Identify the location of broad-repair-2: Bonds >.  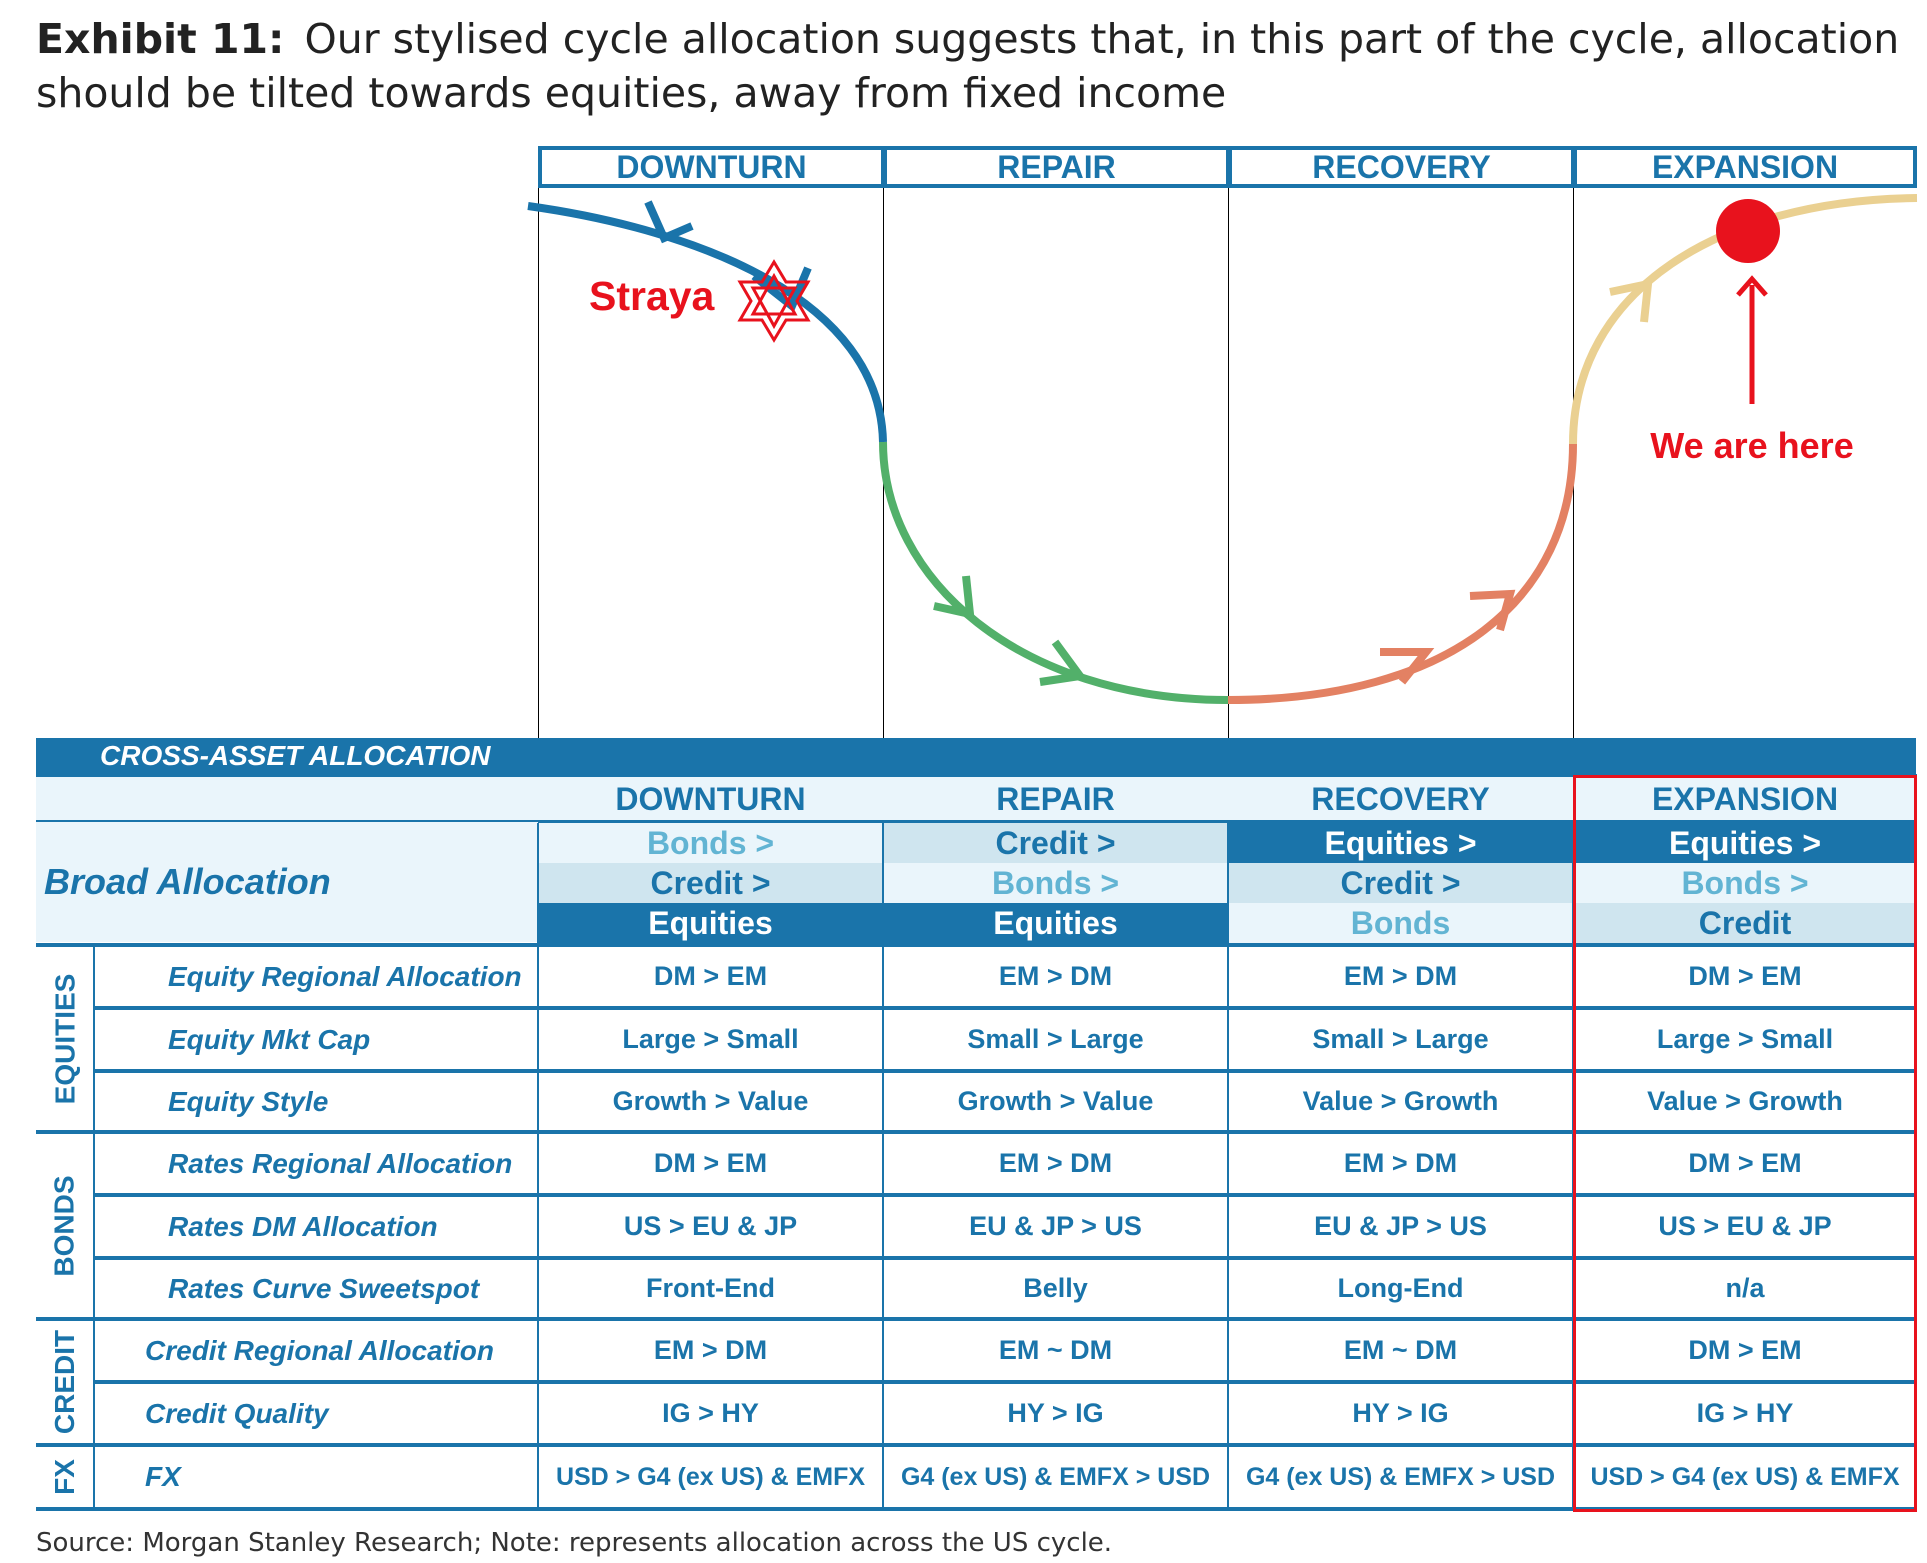
(1055, 883).